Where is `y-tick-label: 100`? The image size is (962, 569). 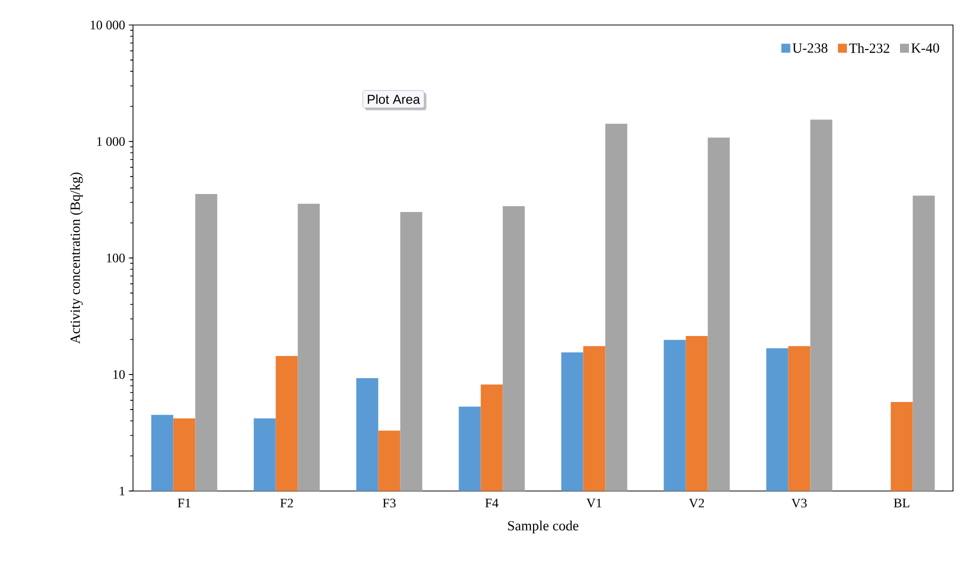
y-tick-label: 100 is located at coordinates (115, 258).